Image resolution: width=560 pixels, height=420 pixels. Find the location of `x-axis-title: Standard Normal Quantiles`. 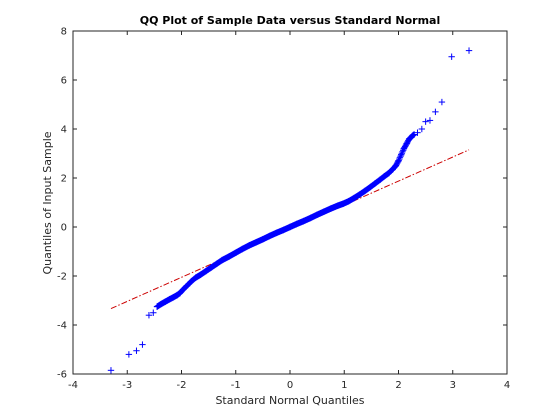

x-axis-title: Standard Normal Quantiles is located at coordinates (289, 400).